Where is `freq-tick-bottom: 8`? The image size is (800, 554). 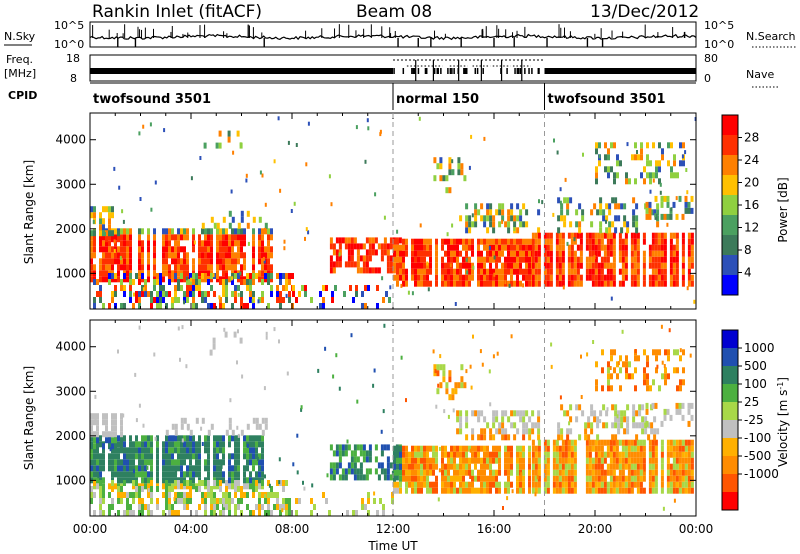
freq-tick-bottom: 8 is located at coordinates (73, 78).